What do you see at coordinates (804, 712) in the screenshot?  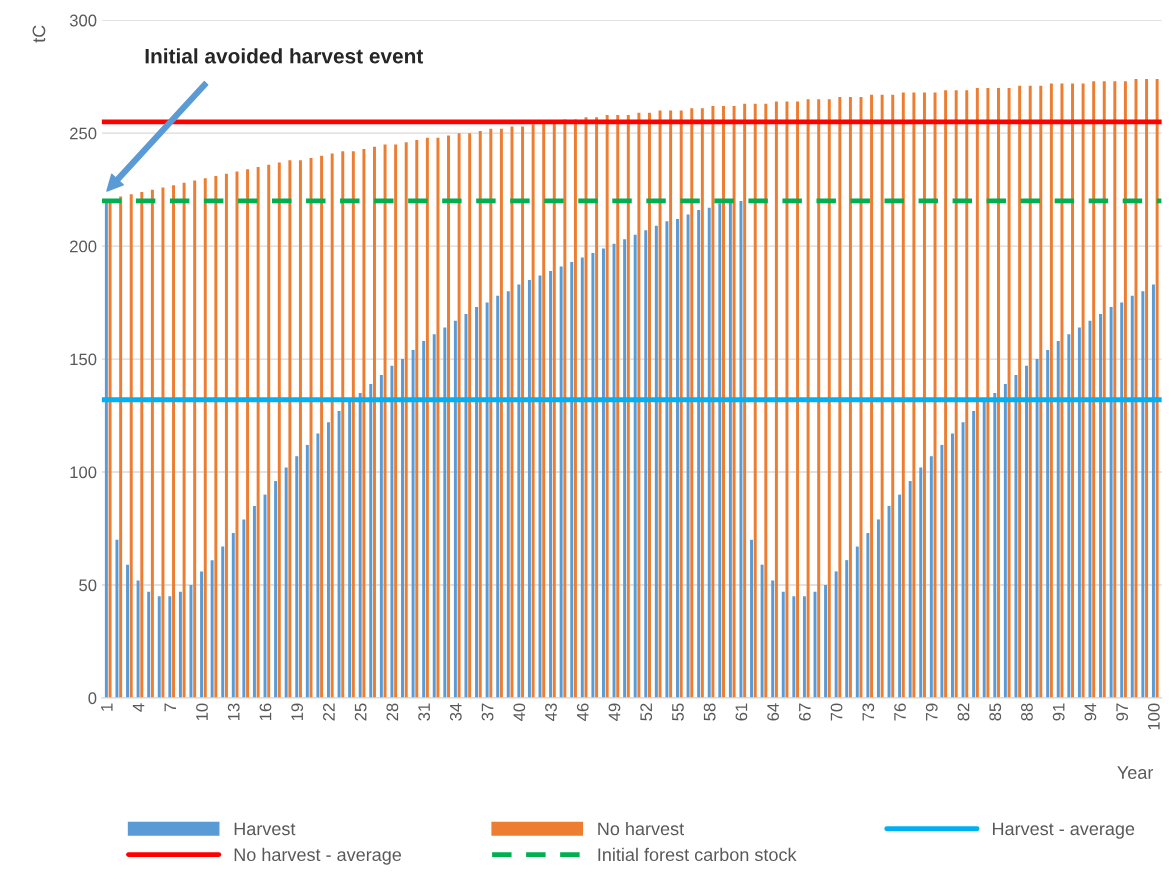 I see `x-tick-label: 67` at bounding box center [804, 712].